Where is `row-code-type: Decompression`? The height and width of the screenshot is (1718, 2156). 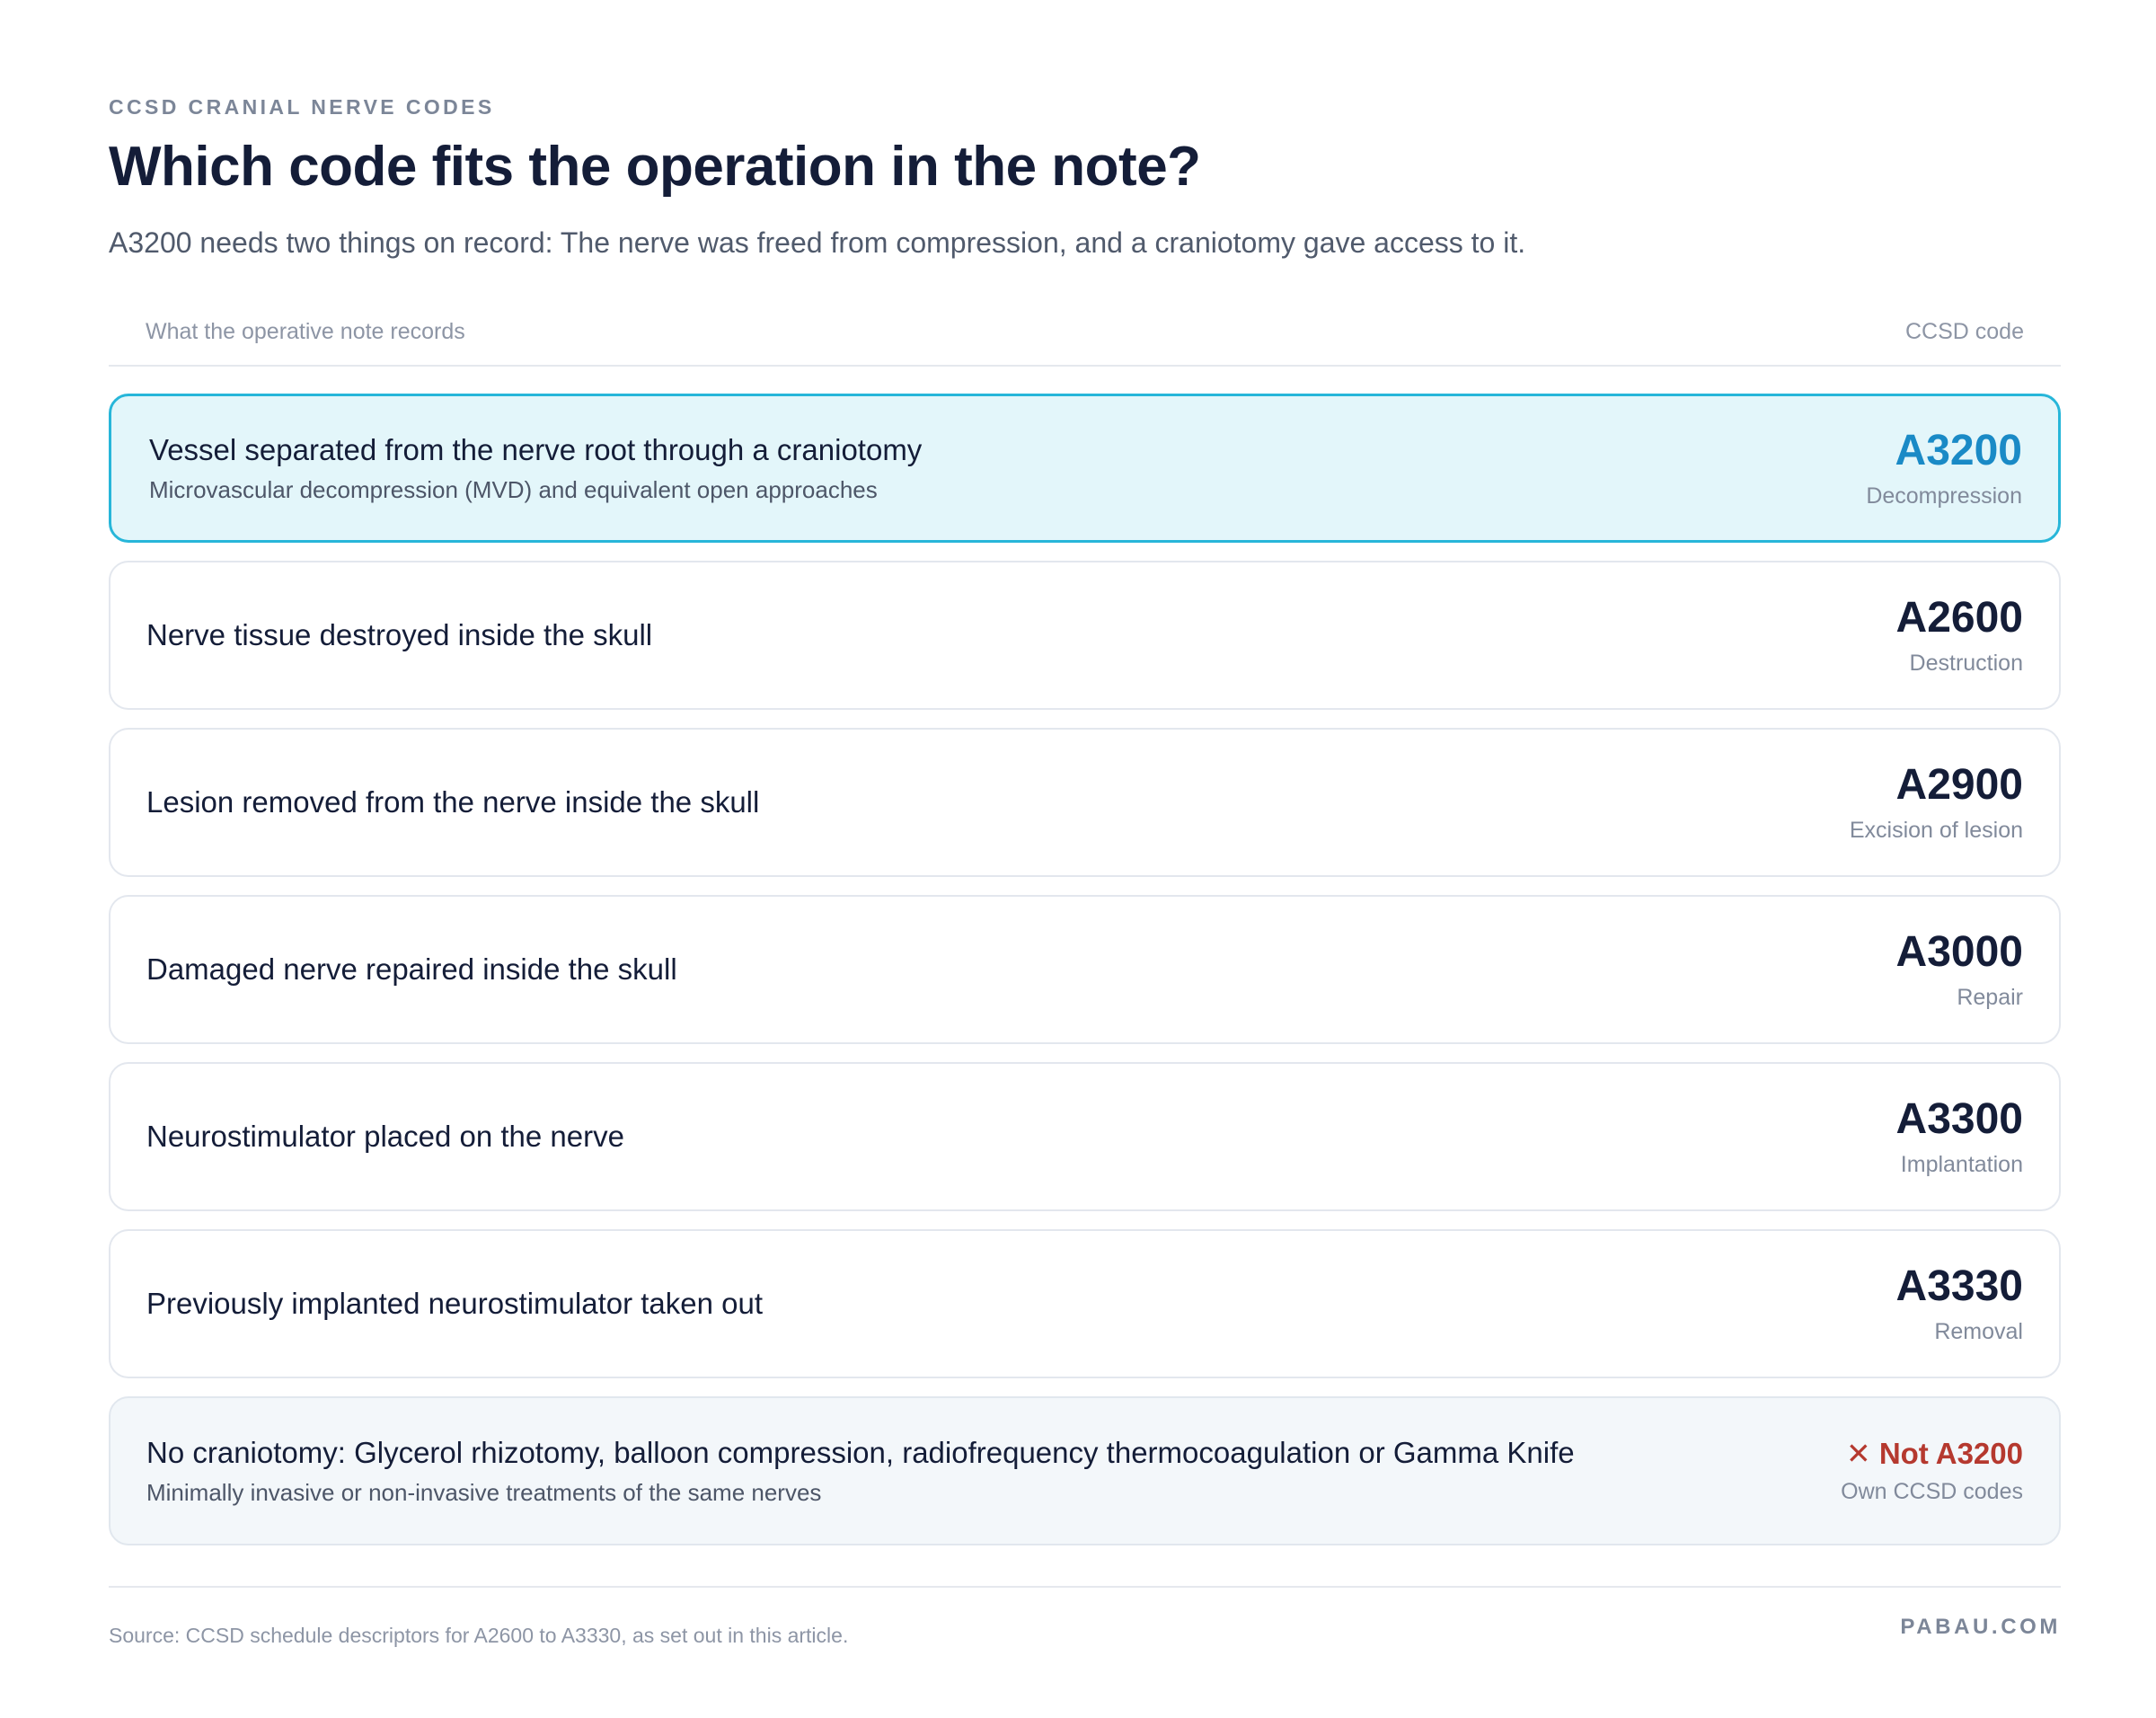 row-code-type: Decompression is located at coordinates (1944, 496).